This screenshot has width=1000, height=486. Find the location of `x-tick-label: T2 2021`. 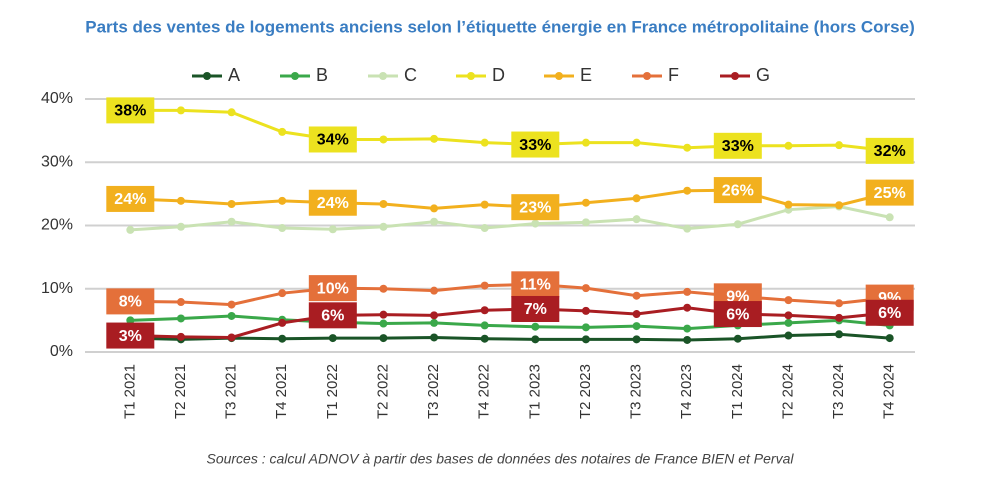

x-tick-label: T2 2021 is located at coordinates (180, 391).